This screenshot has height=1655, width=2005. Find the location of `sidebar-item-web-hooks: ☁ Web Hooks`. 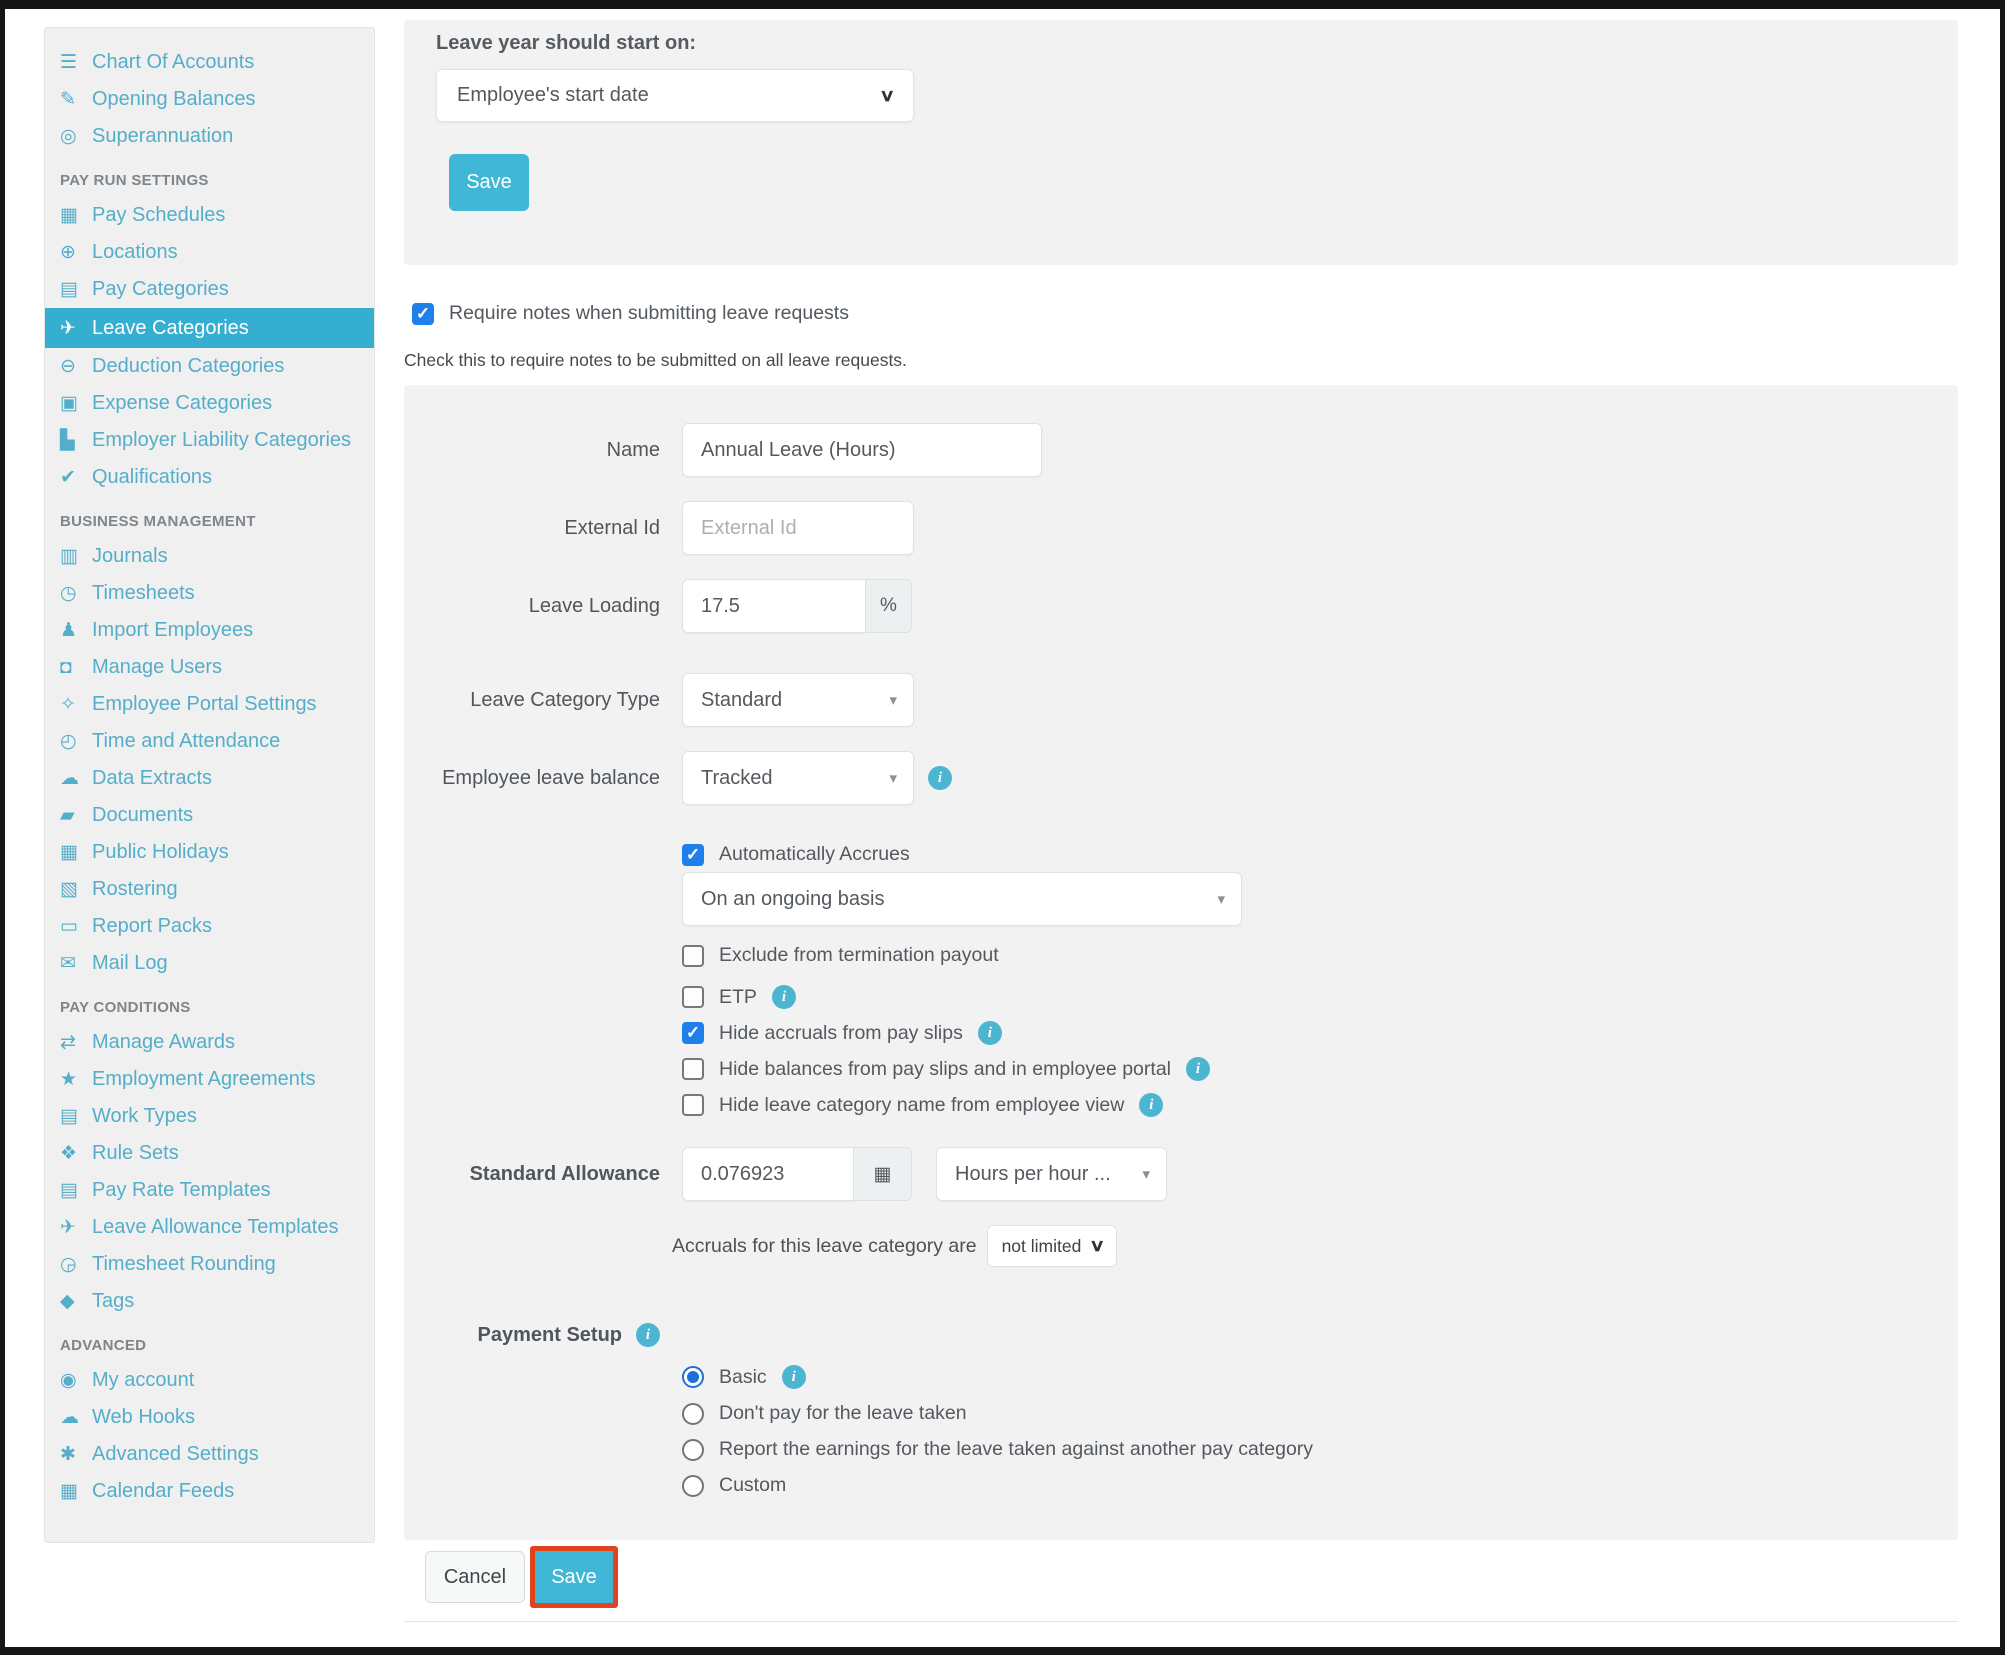

sidebar-item-web-hooks: ☁ Web Hooks is located at coordinates (209, 1417).